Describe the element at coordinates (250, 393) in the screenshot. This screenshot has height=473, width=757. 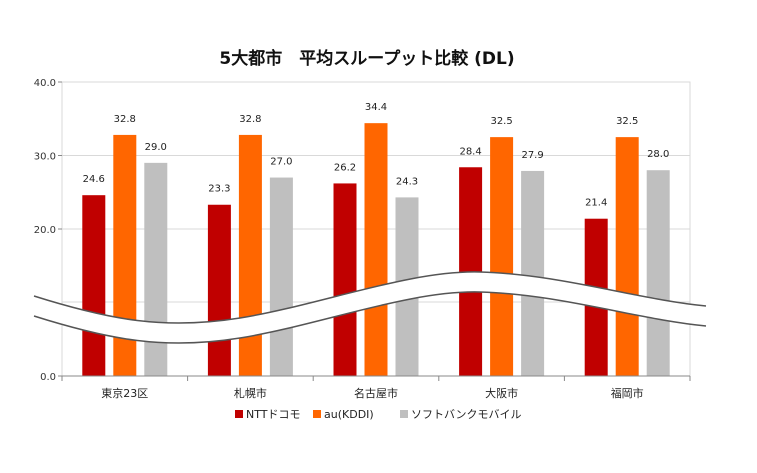
I see `x-tick-label: 札幌市` at that location.